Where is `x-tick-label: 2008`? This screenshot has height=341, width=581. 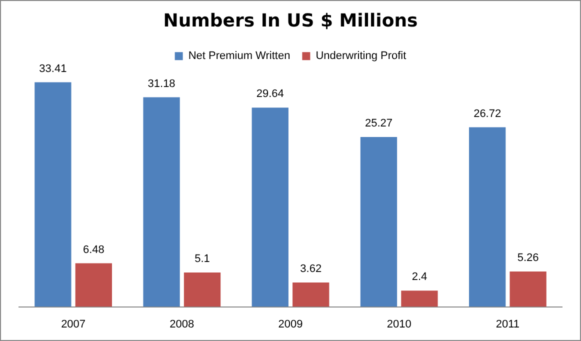 x-tick-label: 2008 is located at coordinates (182, 324).